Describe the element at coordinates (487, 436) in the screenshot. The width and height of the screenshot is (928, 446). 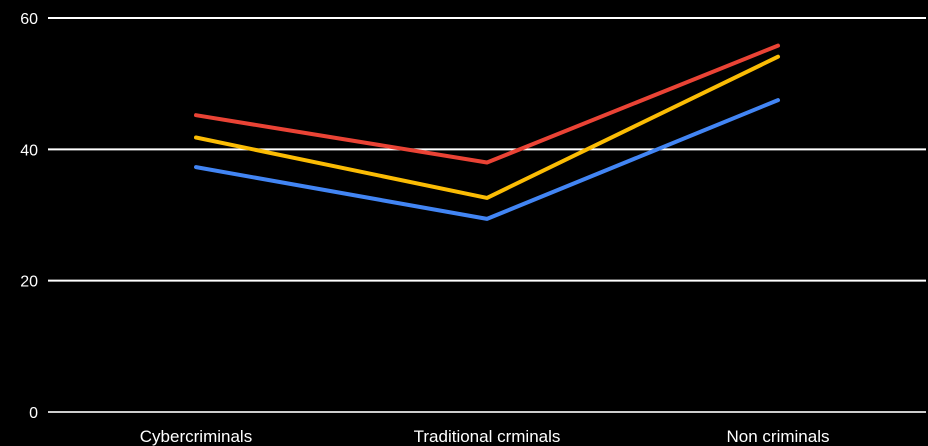
I see `x-tick-label: Traditional crminals` at that location.